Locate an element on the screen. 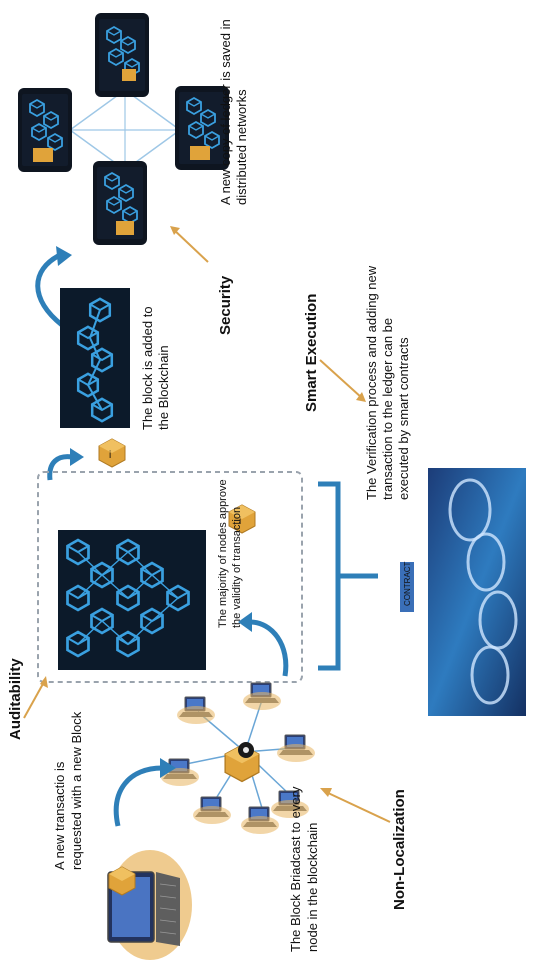  requester-laptop-icon is located at coordinates (149, 905).